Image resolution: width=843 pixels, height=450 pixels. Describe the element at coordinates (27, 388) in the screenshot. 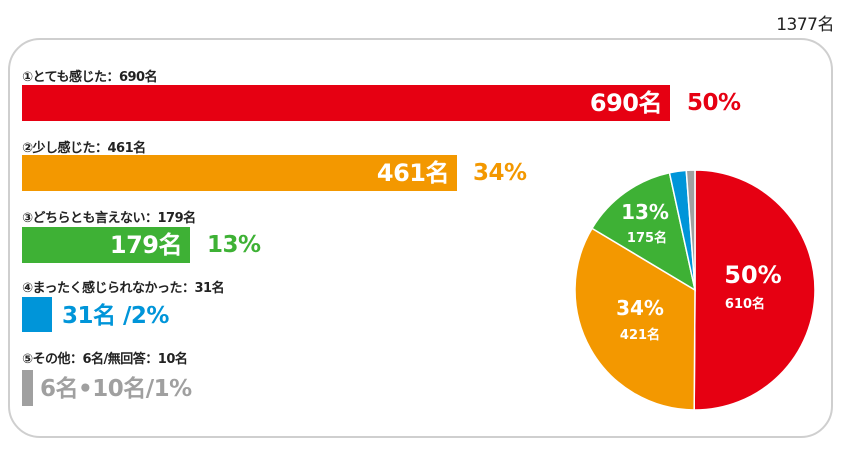

I see `bar-other` at that location.